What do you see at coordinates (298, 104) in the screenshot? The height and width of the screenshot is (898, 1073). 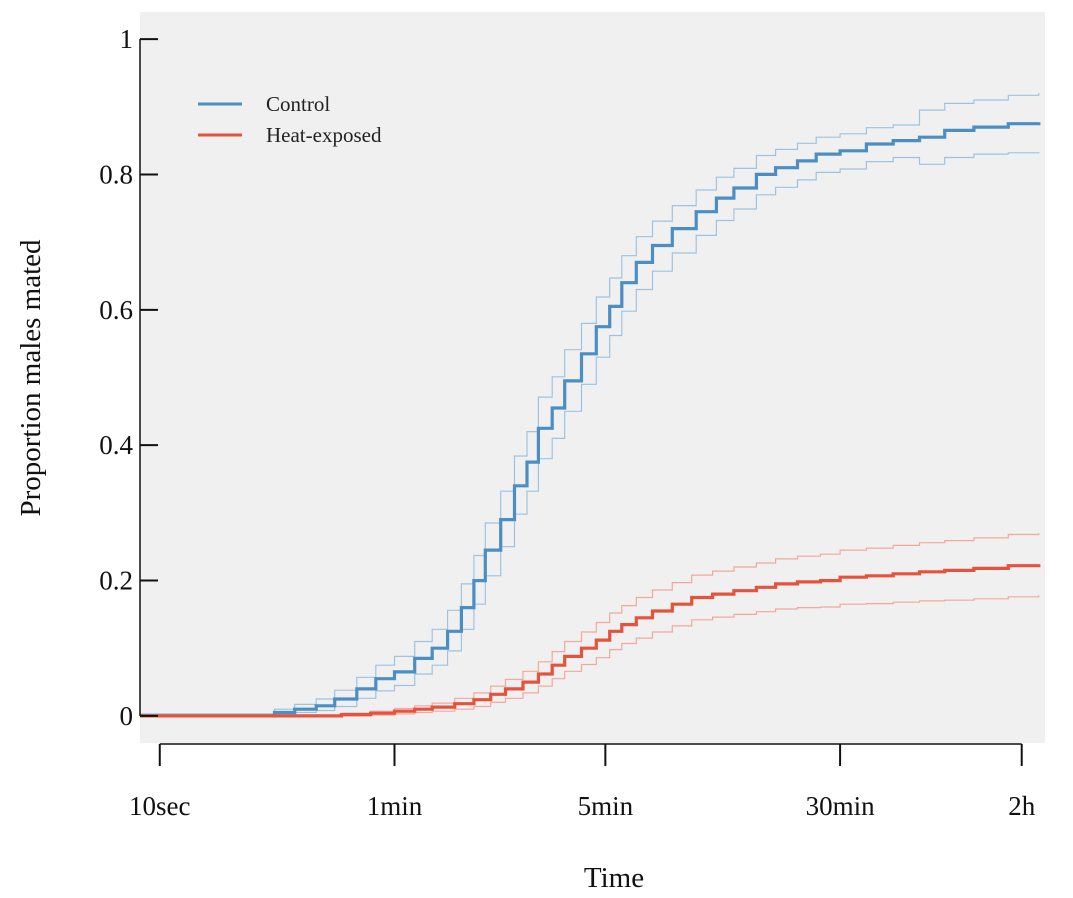 I see `legend-label-control: Control` at bounding box center [298, 104].